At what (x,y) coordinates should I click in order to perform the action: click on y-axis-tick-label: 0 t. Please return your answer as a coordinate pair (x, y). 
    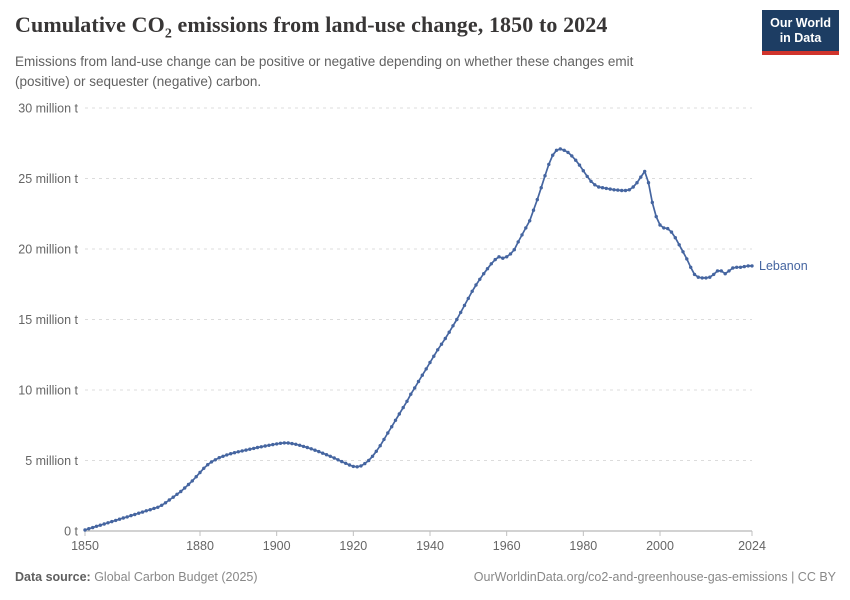
    Looking at the image, I should click on (71, 532).